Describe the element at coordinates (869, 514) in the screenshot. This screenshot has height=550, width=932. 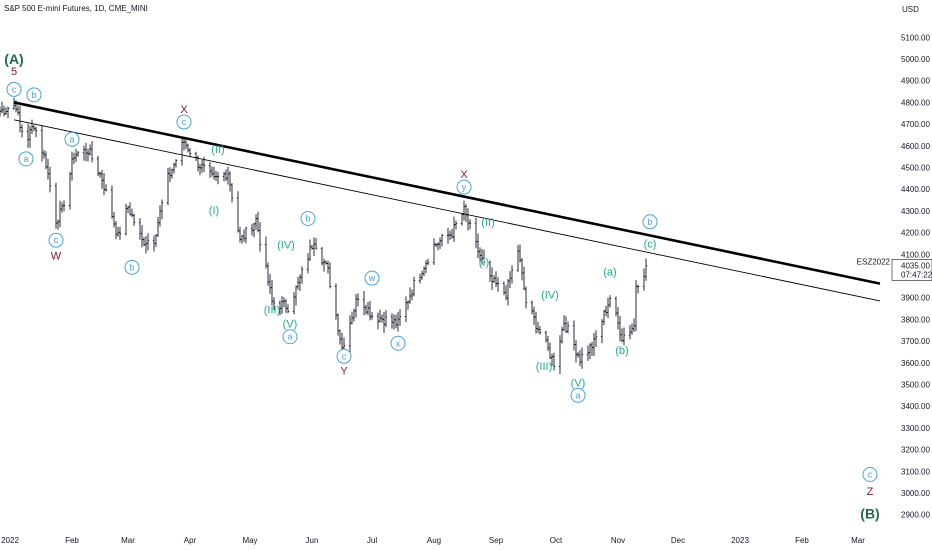
I see `wave-label: (B)` at that location.